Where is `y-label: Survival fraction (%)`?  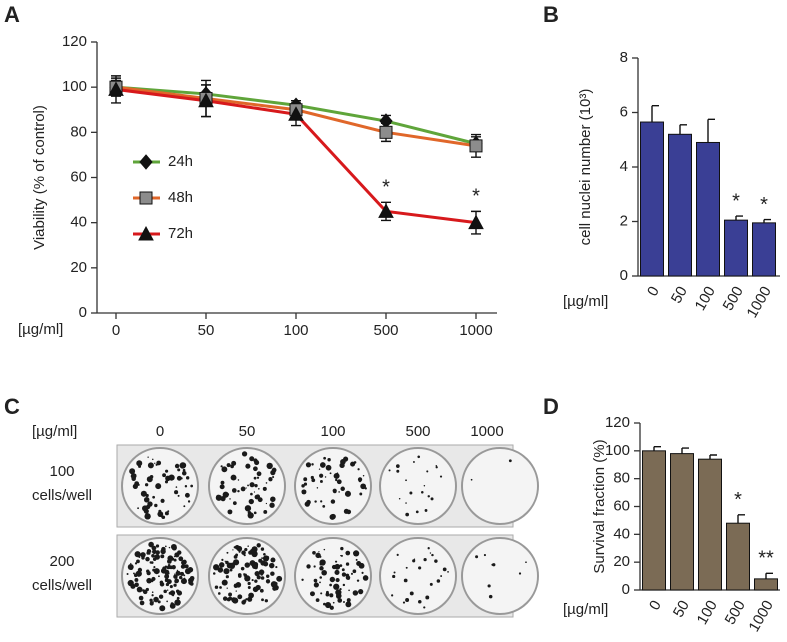 y-label: Survival fraction (%) is located at coordinates (599, 506).